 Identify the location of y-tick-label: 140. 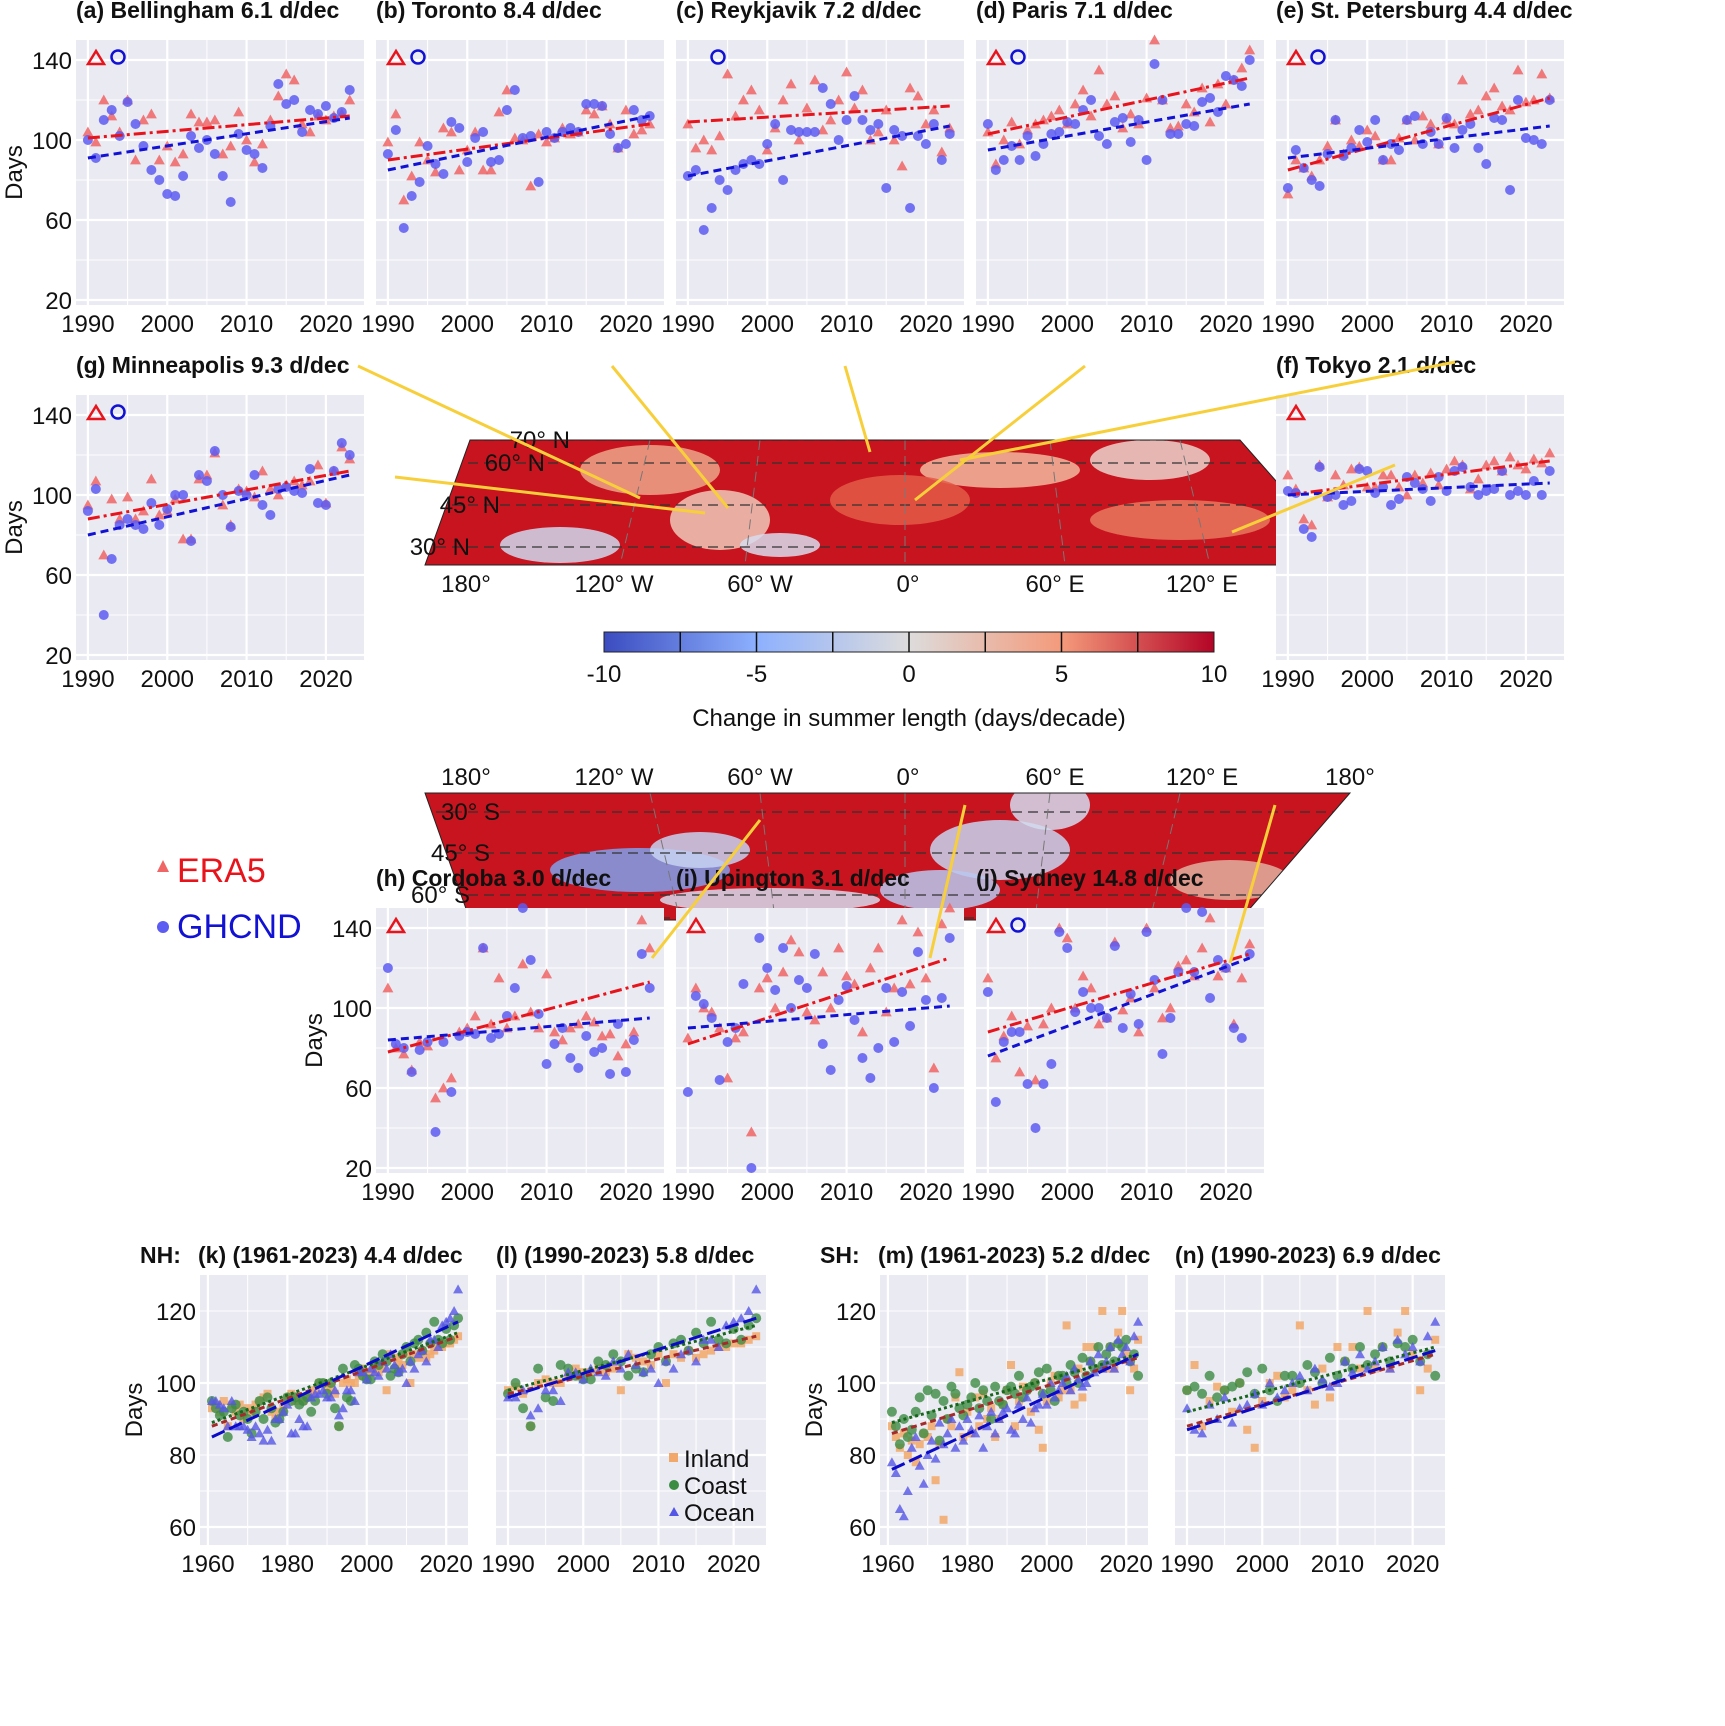
(52, 416).